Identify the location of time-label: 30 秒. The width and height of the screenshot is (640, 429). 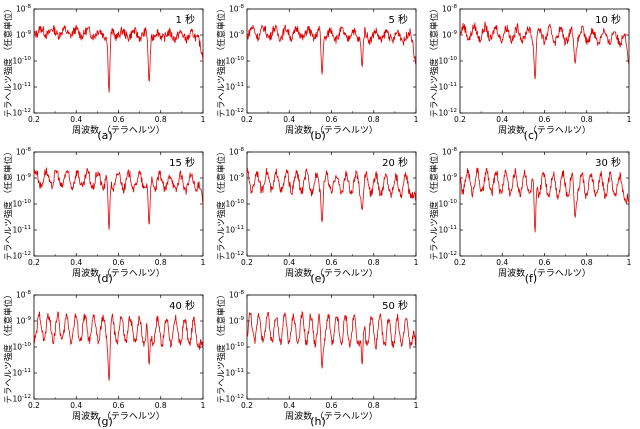
(608, 162).